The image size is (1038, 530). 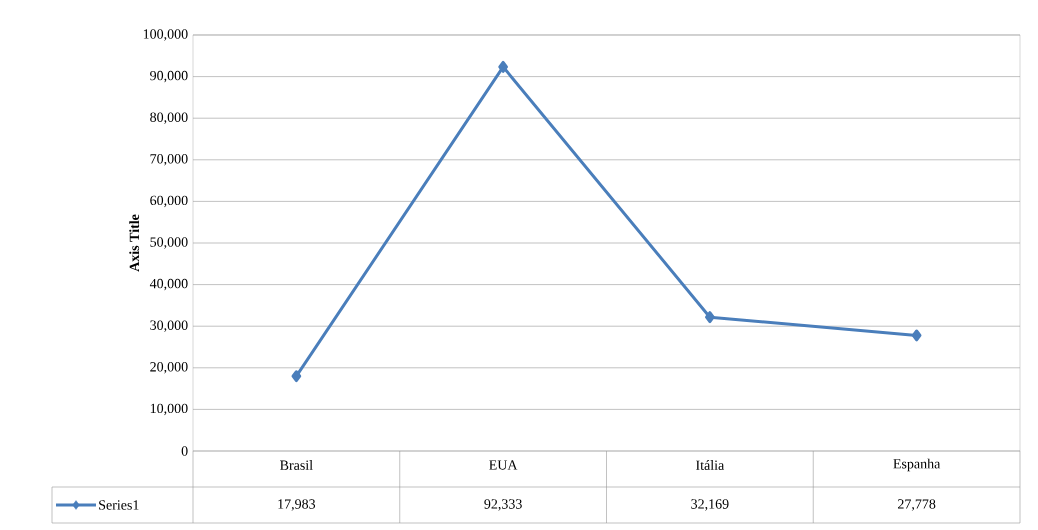 I want to click on y-tick-label: 50,000, so click(x=169, y=243).